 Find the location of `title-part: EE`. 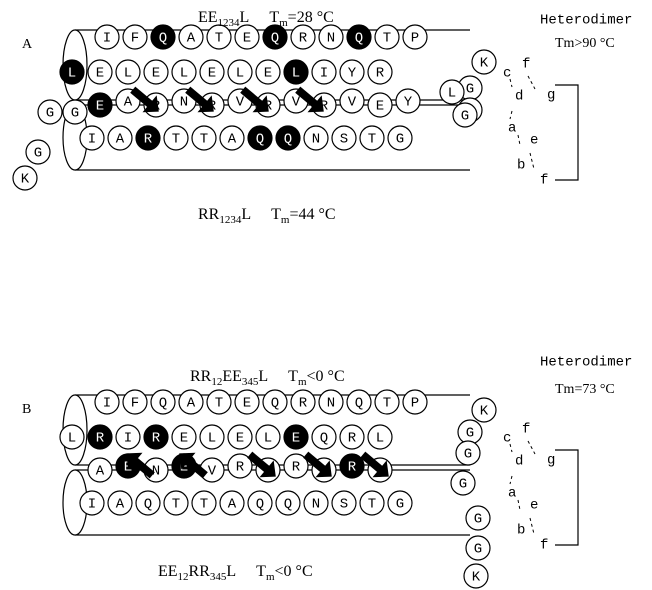

title-part: EE is located at coordinates (208, 17).